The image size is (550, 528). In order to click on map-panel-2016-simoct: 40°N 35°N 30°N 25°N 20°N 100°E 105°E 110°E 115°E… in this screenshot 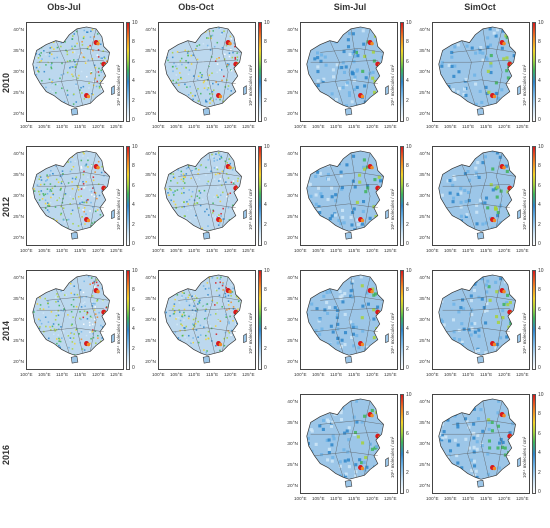, I will do `click(480, 448)`.